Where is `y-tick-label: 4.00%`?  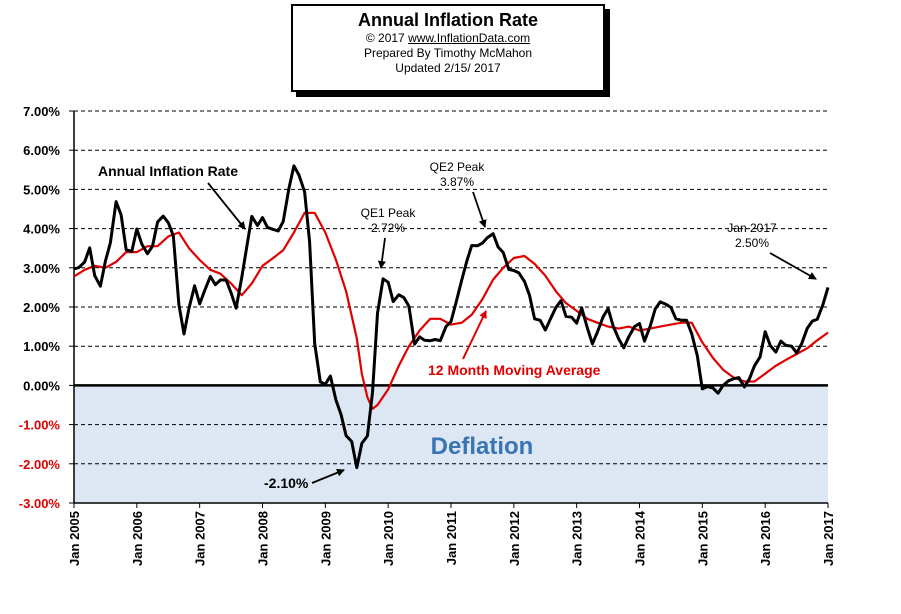
y-tick-label: 4.00% is located at coordinates (41, 229).